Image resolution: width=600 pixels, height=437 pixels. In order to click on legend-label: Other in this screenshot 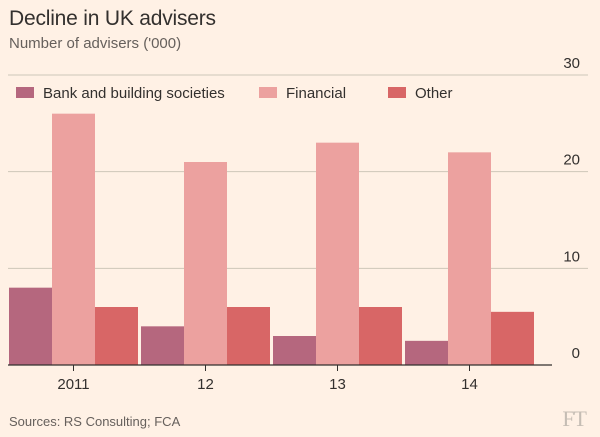, I will do `click(434, 93)`.